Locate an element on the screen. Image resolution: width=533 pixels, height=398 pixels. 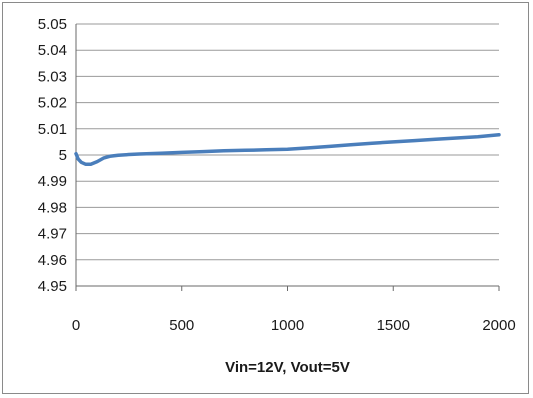
series-group is located at coordinates (287, 149).